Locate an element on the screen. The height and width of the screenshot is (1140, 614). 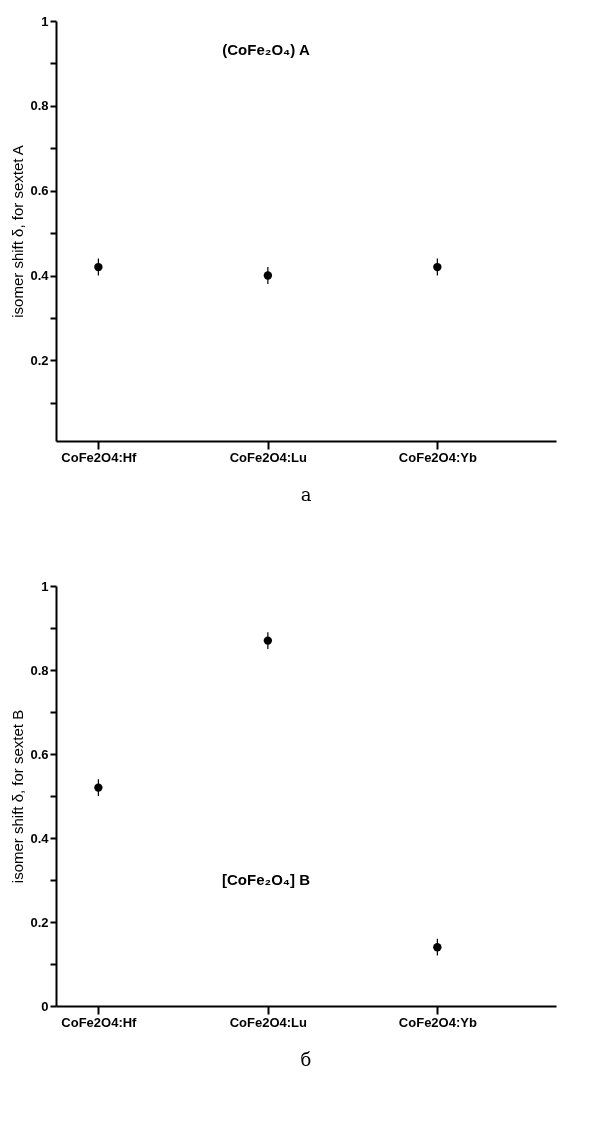
y-axis-title: isomer shift δ, for sextet B is located at coordinates (18, 796).